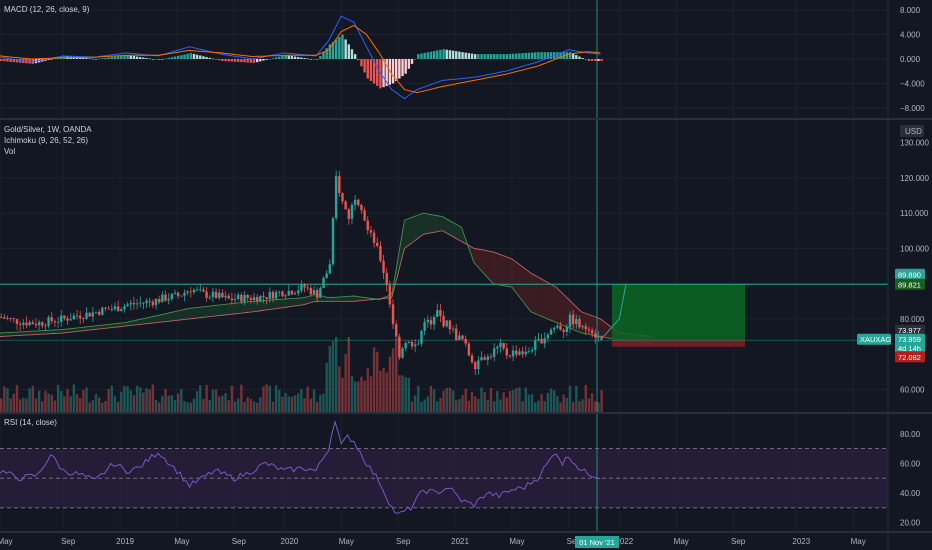 The width and height of the screenshot is (932, 550). What do you see at coordinates (912, 108) in the screenshot?
I see `macd-tick-label: −8.000` at bounding box center [912, 108].